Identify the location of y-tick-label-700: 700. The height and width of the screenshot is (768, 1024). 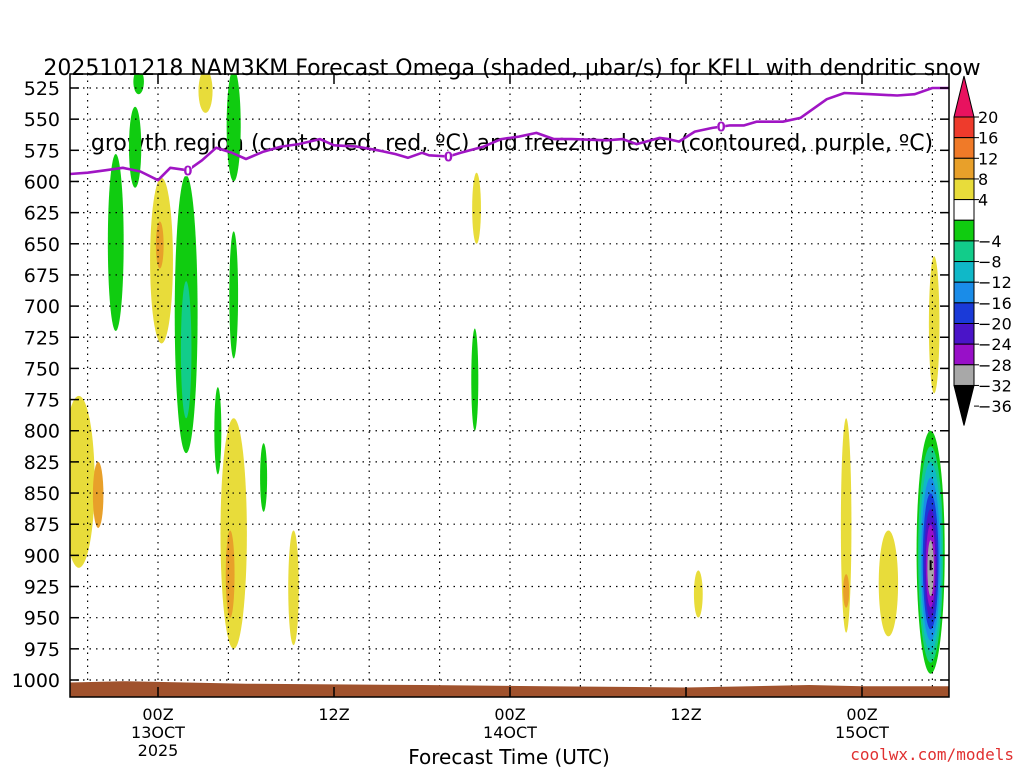
(42, 307).